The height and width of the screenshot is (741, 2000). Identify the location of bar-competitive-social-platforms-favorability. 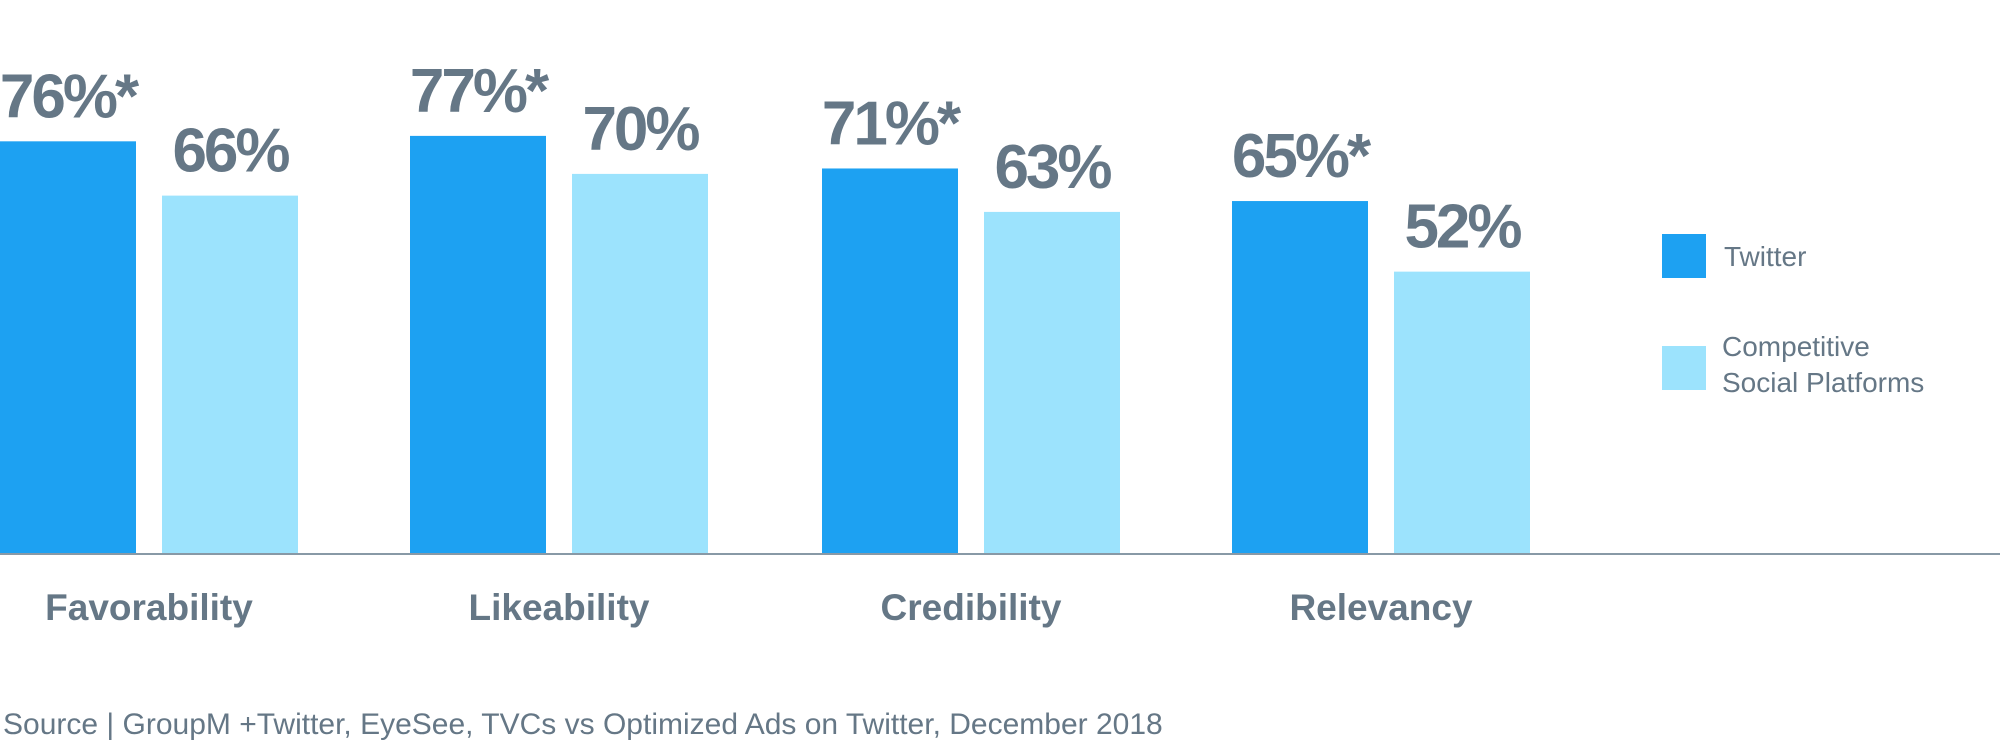
(230, 374).